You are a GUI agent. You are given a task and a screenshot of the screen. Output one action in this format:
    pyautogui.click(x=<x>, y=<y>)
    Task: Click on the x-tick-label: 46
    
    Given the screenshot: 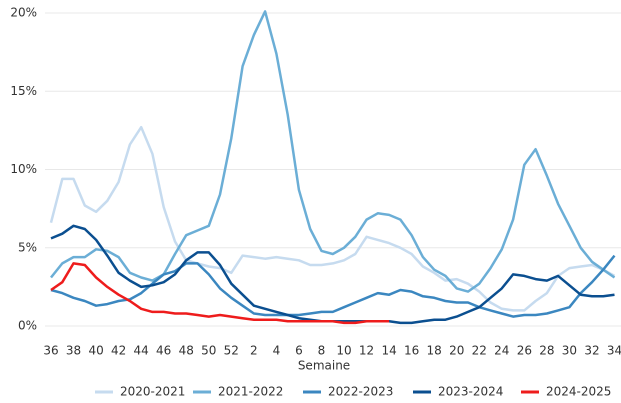 What is the action you would take?
    pyautogui.click(x=163, y=351)
    